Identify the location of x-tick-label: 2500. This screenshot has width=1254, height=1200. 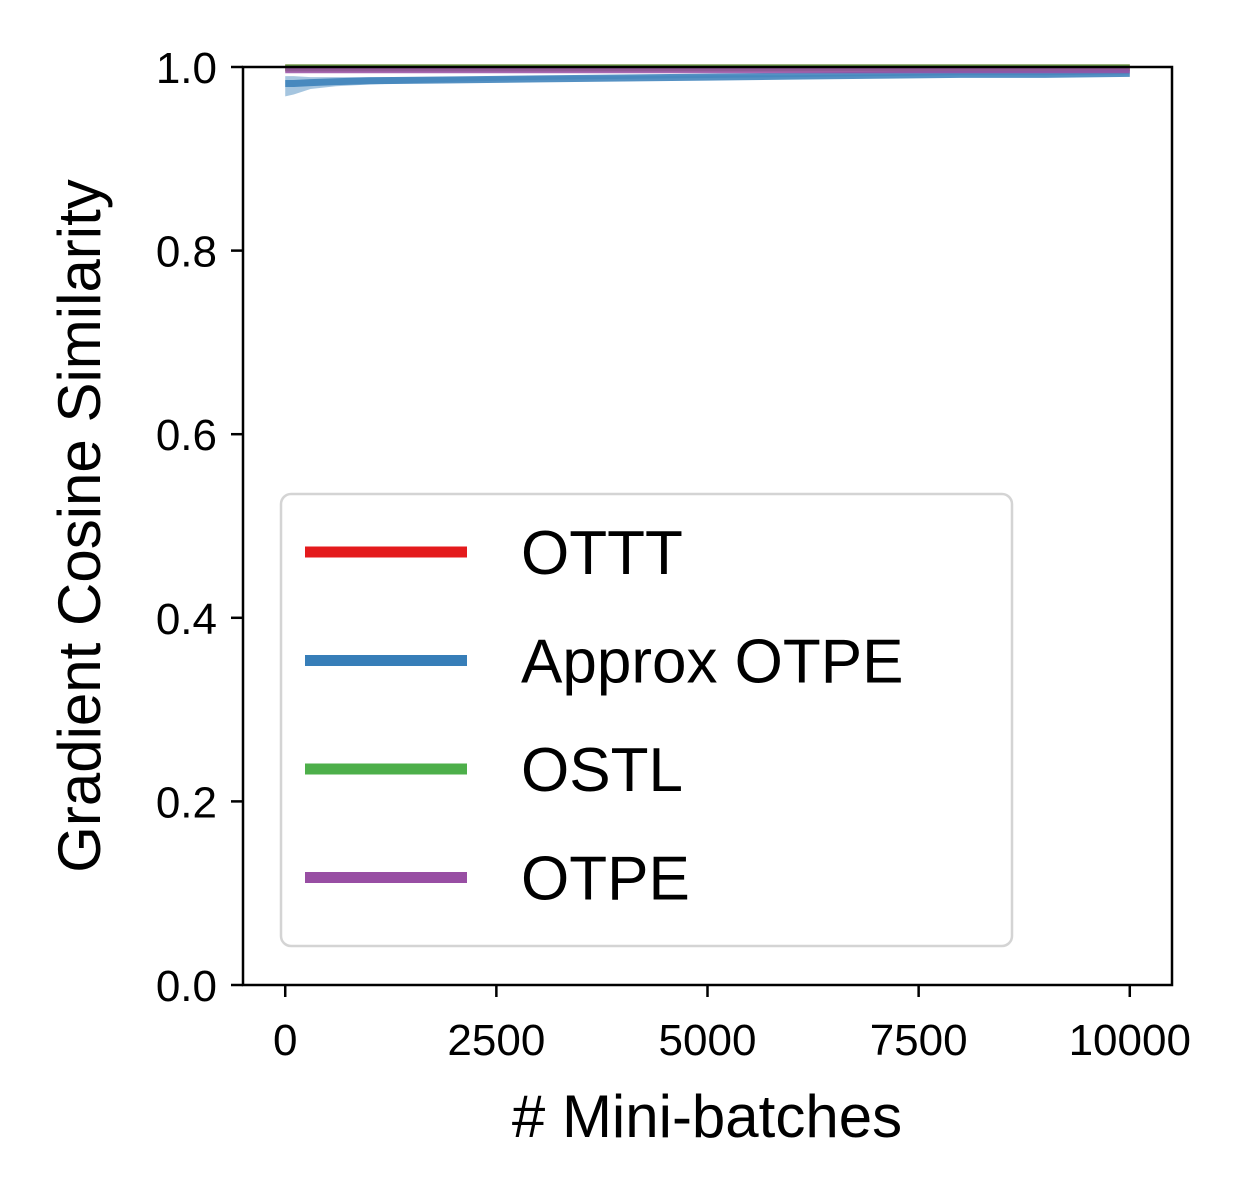
(496, 1040).